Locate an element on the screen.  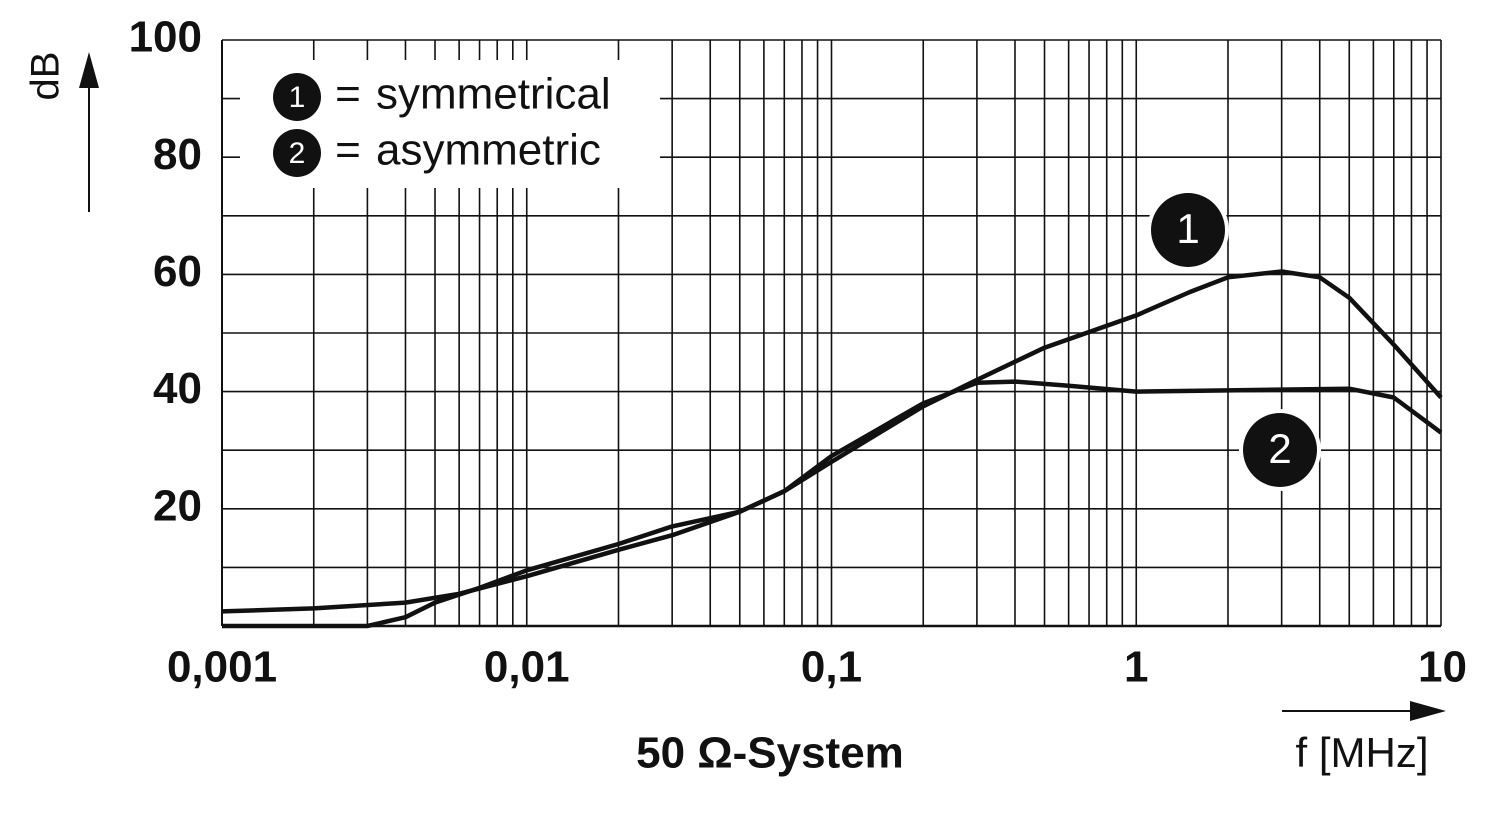
legend-marker-label: 2 is located at coordinates (297, 153).